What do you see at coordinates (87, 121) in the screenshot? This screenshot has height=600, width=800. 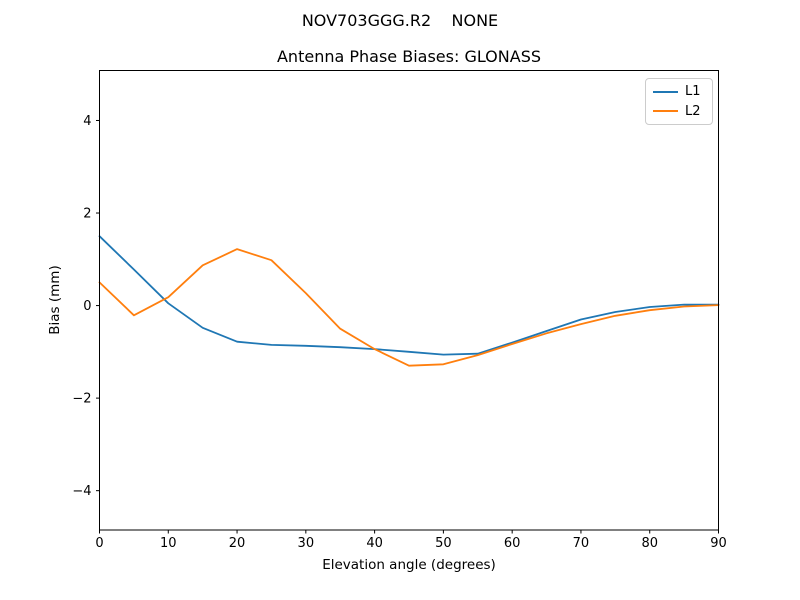 I see `y-tick-label: 4` at bounding box center [87, 121].